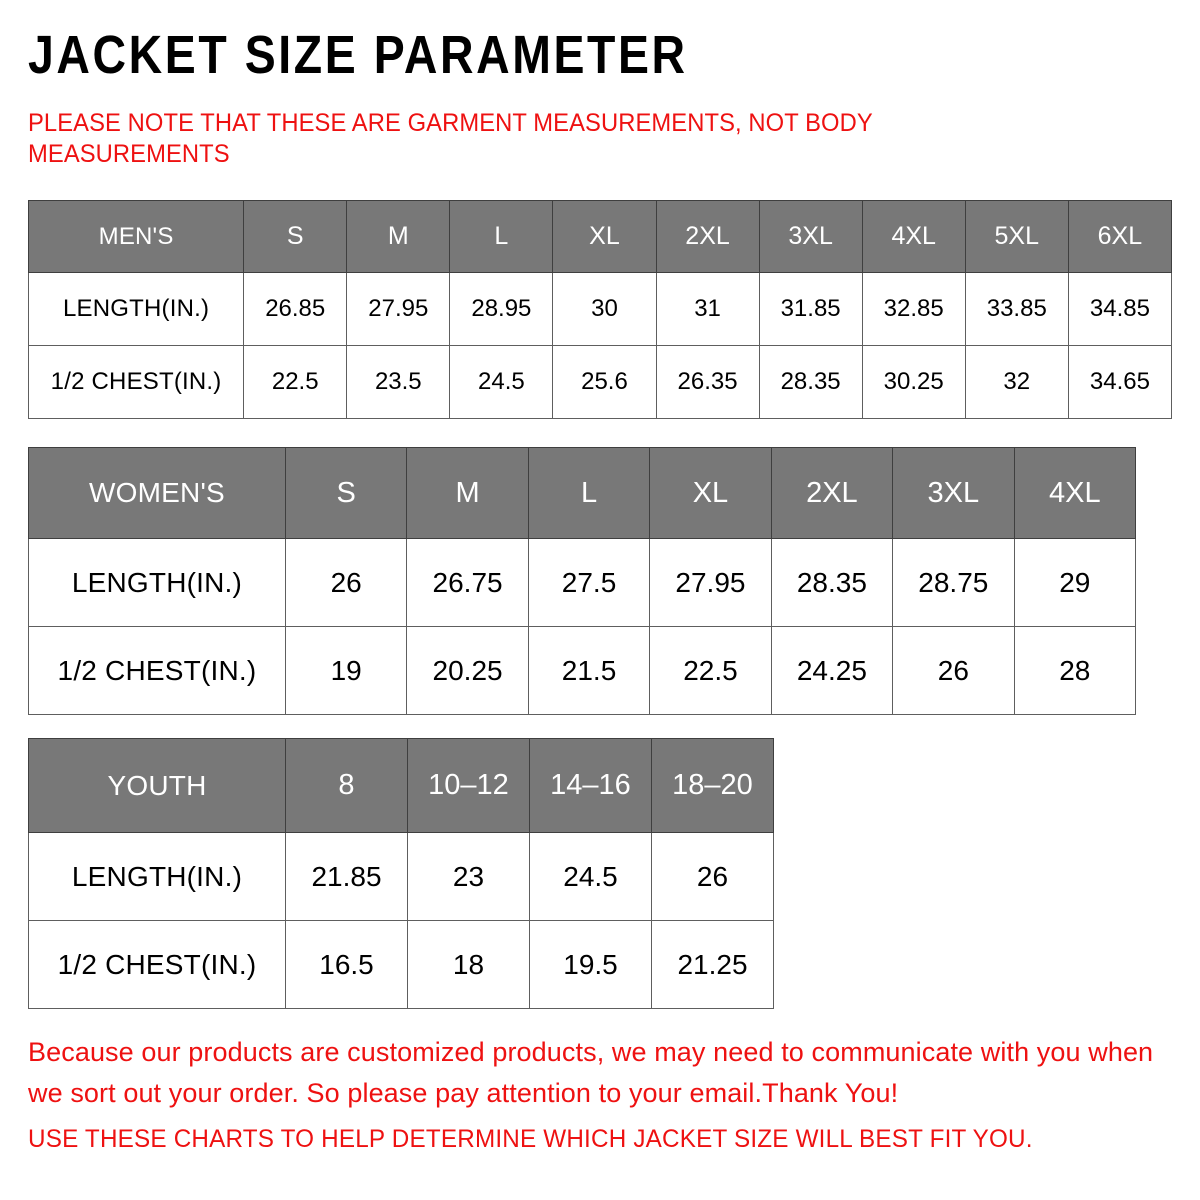 This screenshot has height=1200, width=1200. What do you see at coordinates (712, 785) in the screenshot?
I see `youth-size-header: 18–20` at bounding box center [712, 785].